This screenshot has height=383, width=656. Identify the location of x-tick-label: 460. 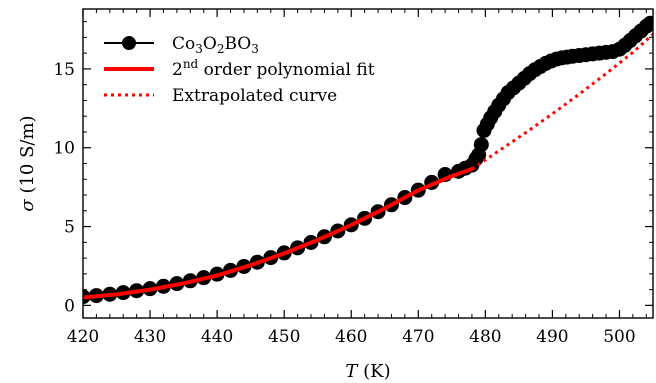
(351, 337).